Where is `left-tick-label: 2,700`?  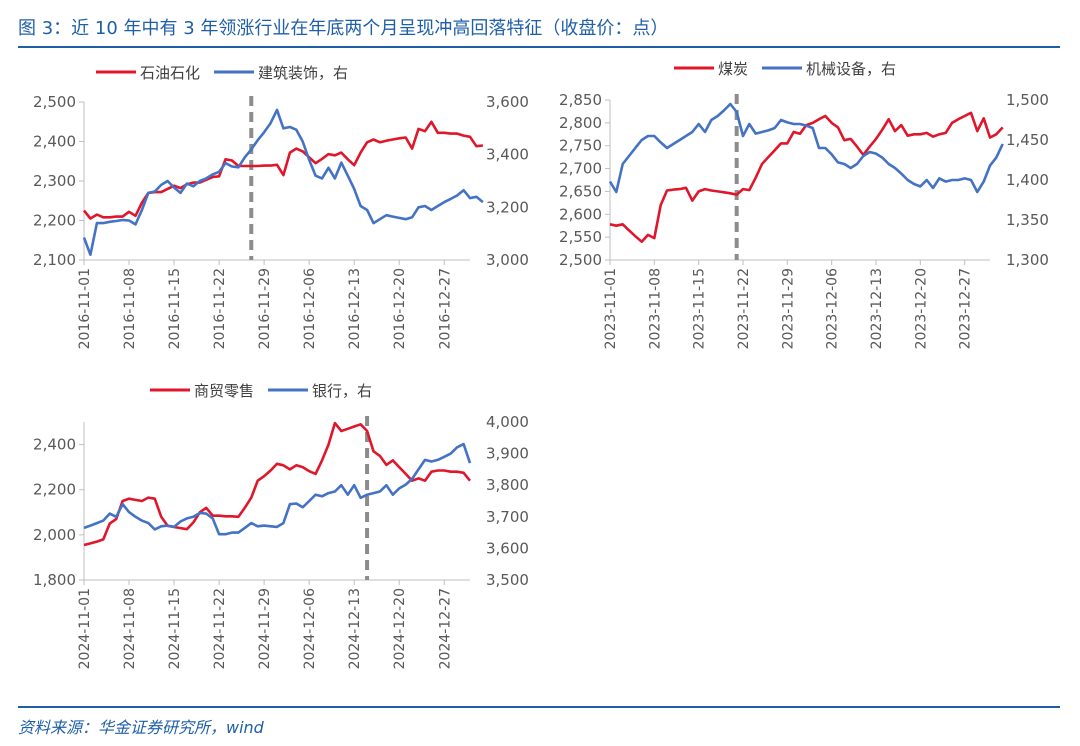
left-tick-label: 2,700 is located at coordinates (580, 169).